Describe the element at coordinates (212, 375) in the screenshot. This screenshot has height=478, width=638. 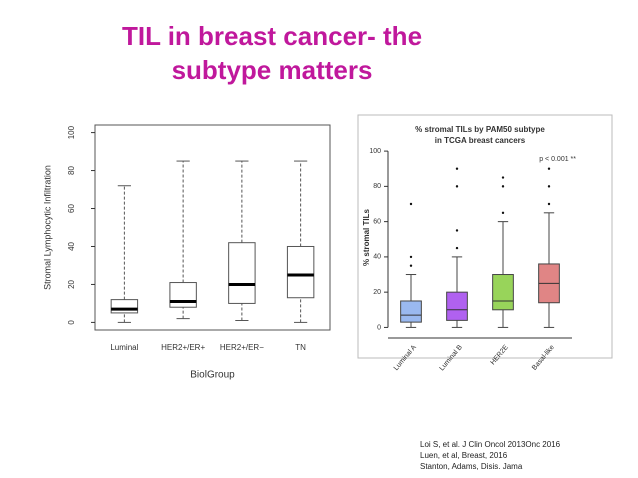
I see `x-axis-label: BiolGroup` at that location.